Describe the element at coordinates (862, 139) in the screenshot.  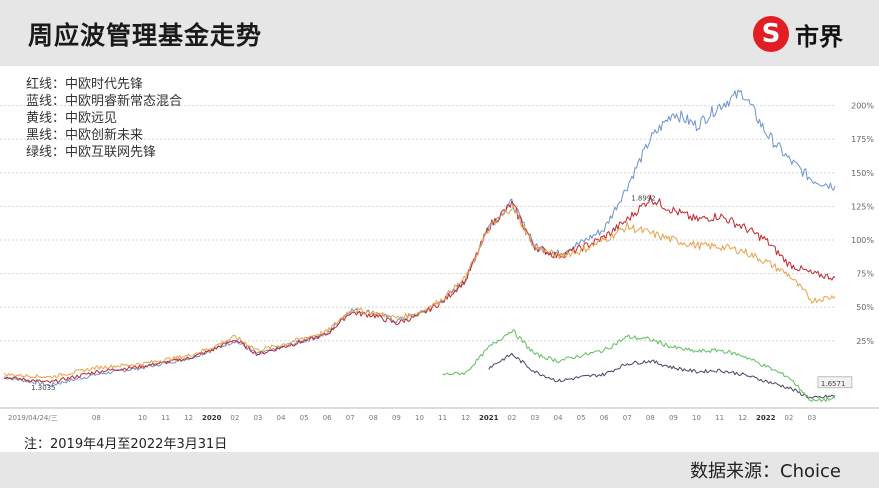
I see `y-tick-label: 175%` at that location.